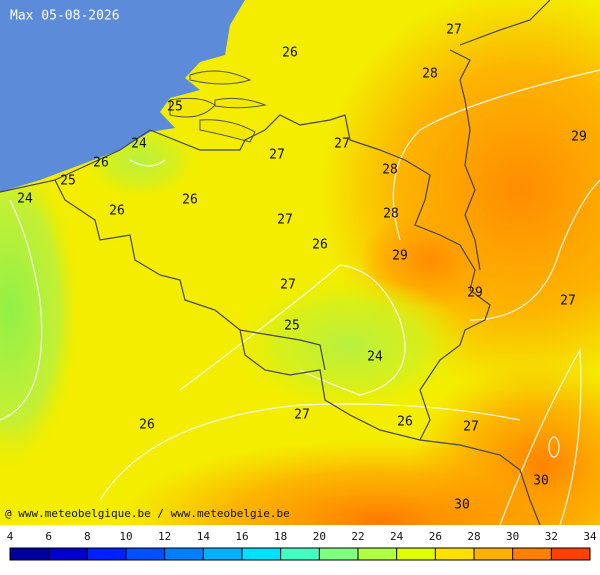  I want to click on map-title: Max 05-08-2026, so click(65, 16).